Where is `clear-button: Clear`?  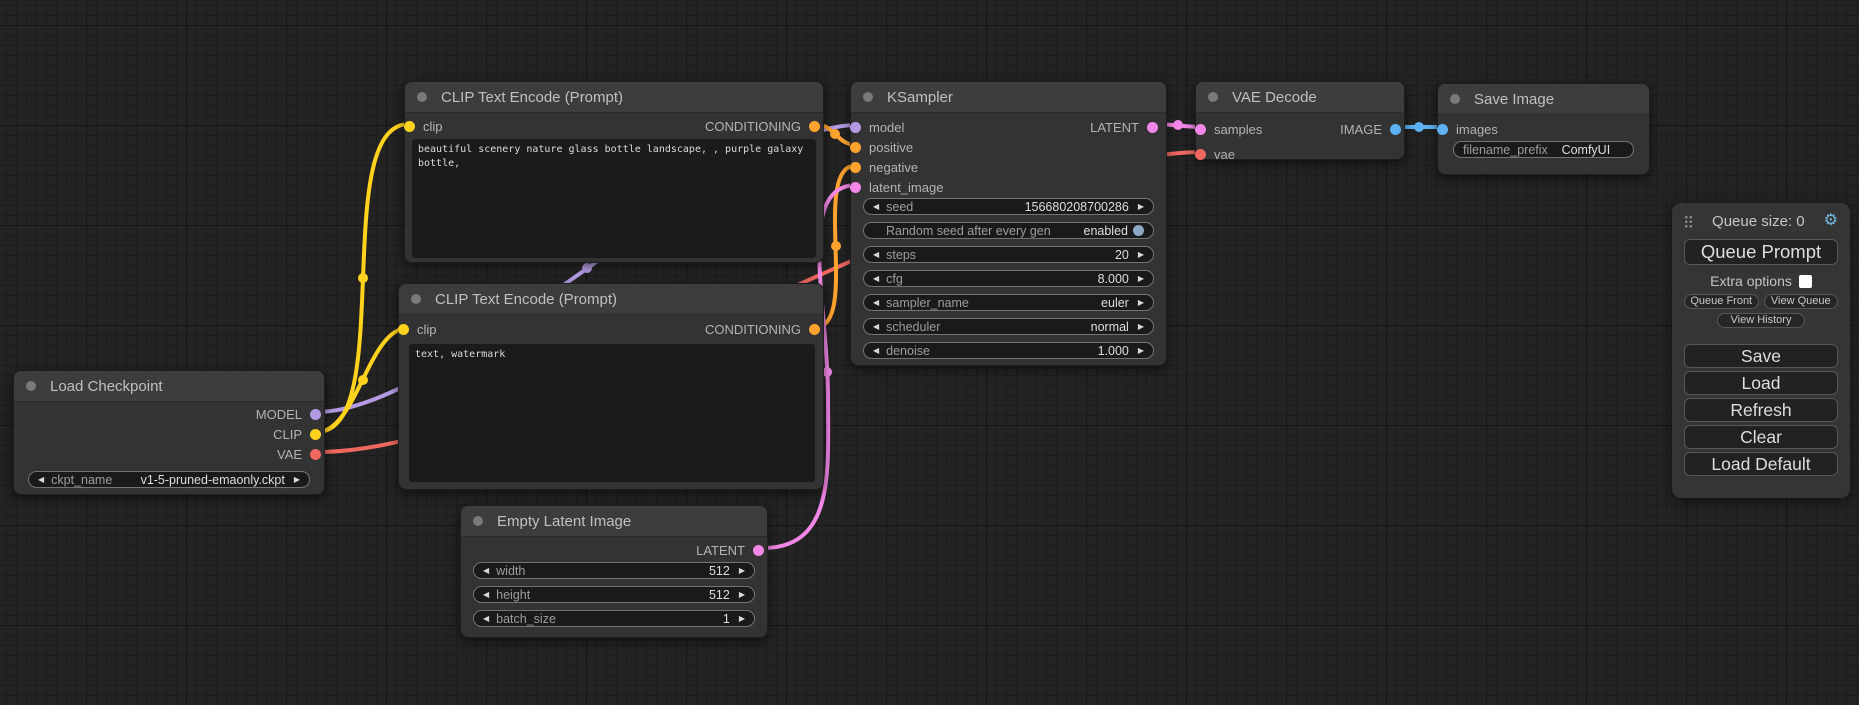
clear-button: Clear is located at coordinates (1761, 437).